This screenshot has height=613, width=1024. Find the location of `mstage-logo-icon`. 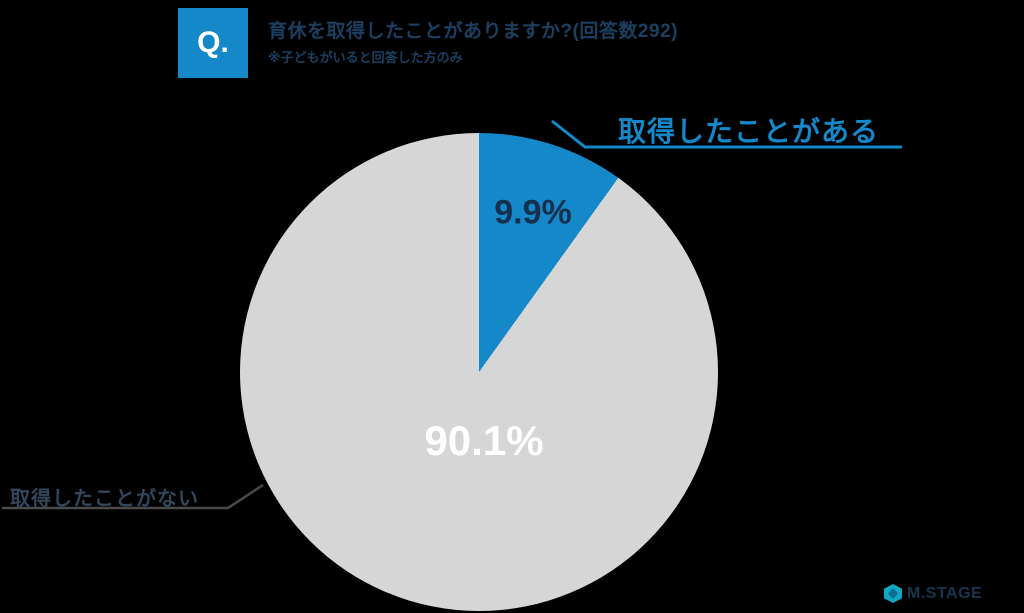

mstage-logo-icon is located at coordinates (893, 593).